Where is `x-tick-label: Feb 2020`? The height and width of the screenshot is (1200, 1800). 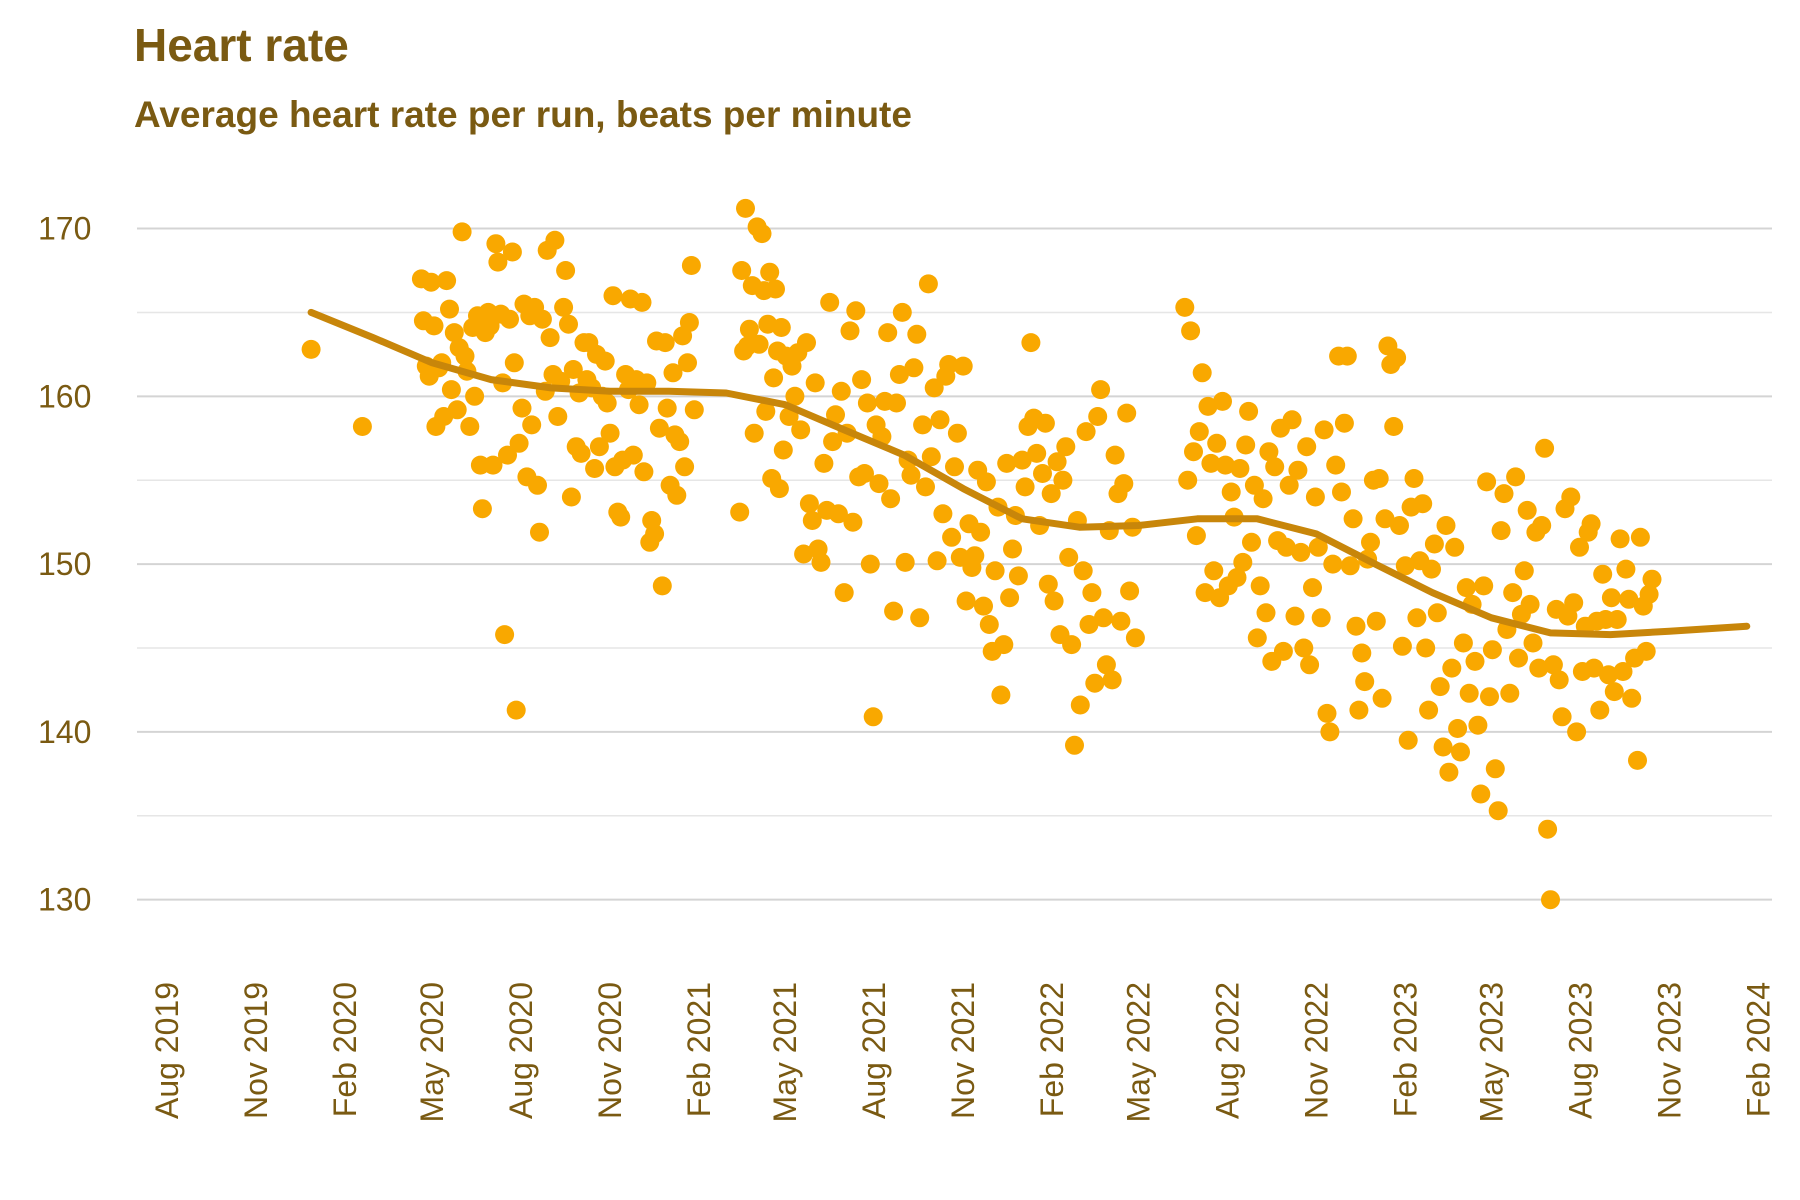 x-tick-label: Feb 2020 is located at coordinates (345, 1049).